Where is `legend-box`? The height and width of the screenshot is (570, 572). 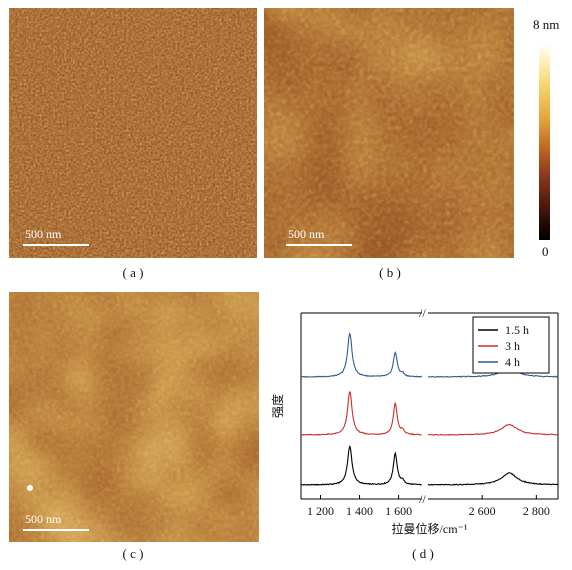
legend-box is located at coordinates (511, 345).